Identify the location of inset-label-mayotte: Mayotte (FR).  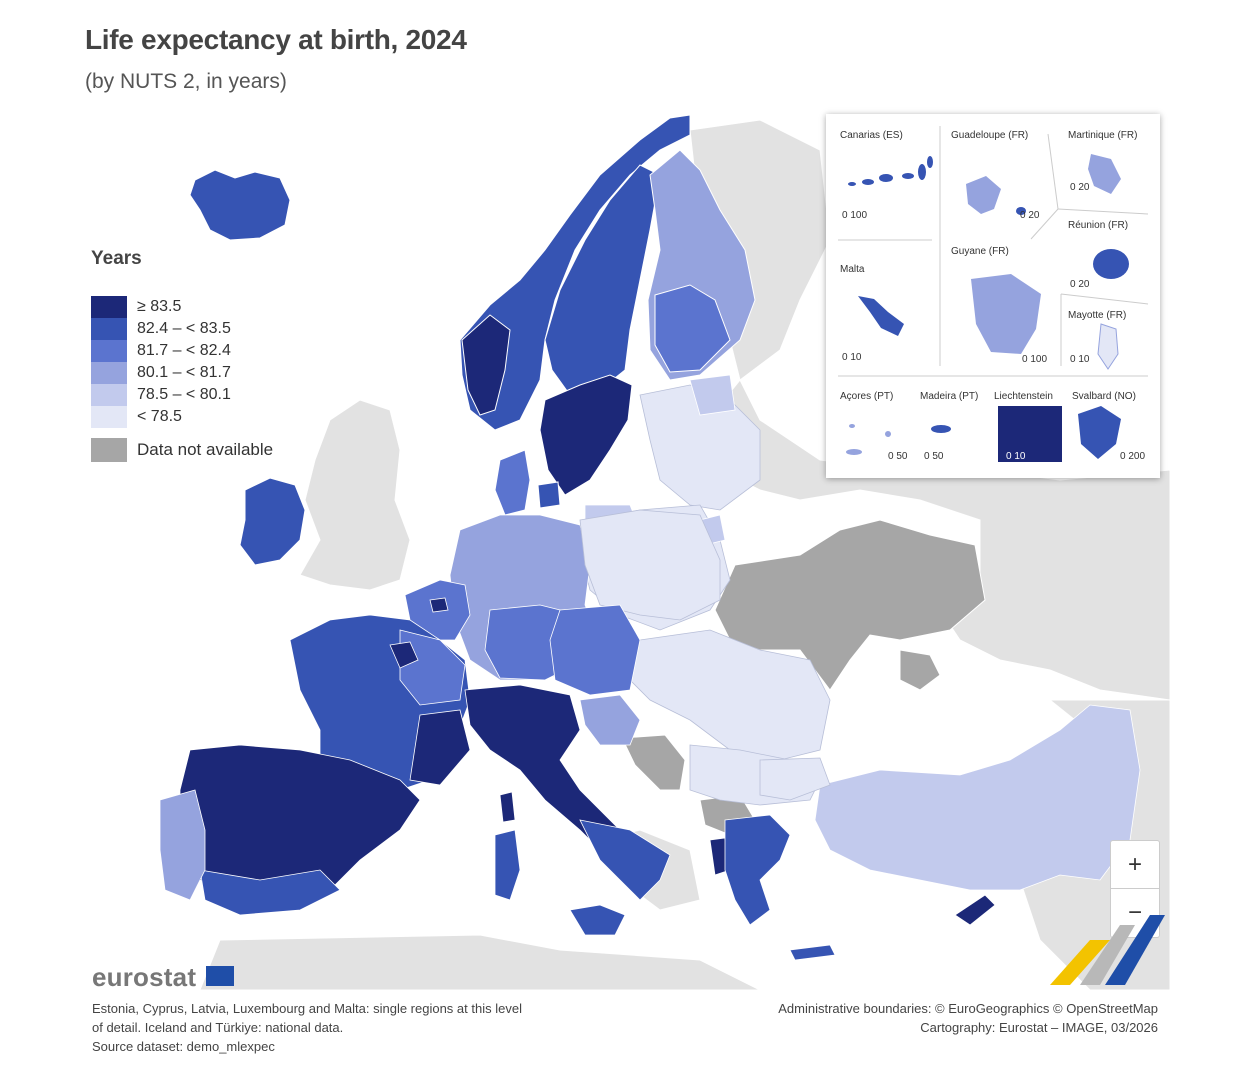
(1097, 315).